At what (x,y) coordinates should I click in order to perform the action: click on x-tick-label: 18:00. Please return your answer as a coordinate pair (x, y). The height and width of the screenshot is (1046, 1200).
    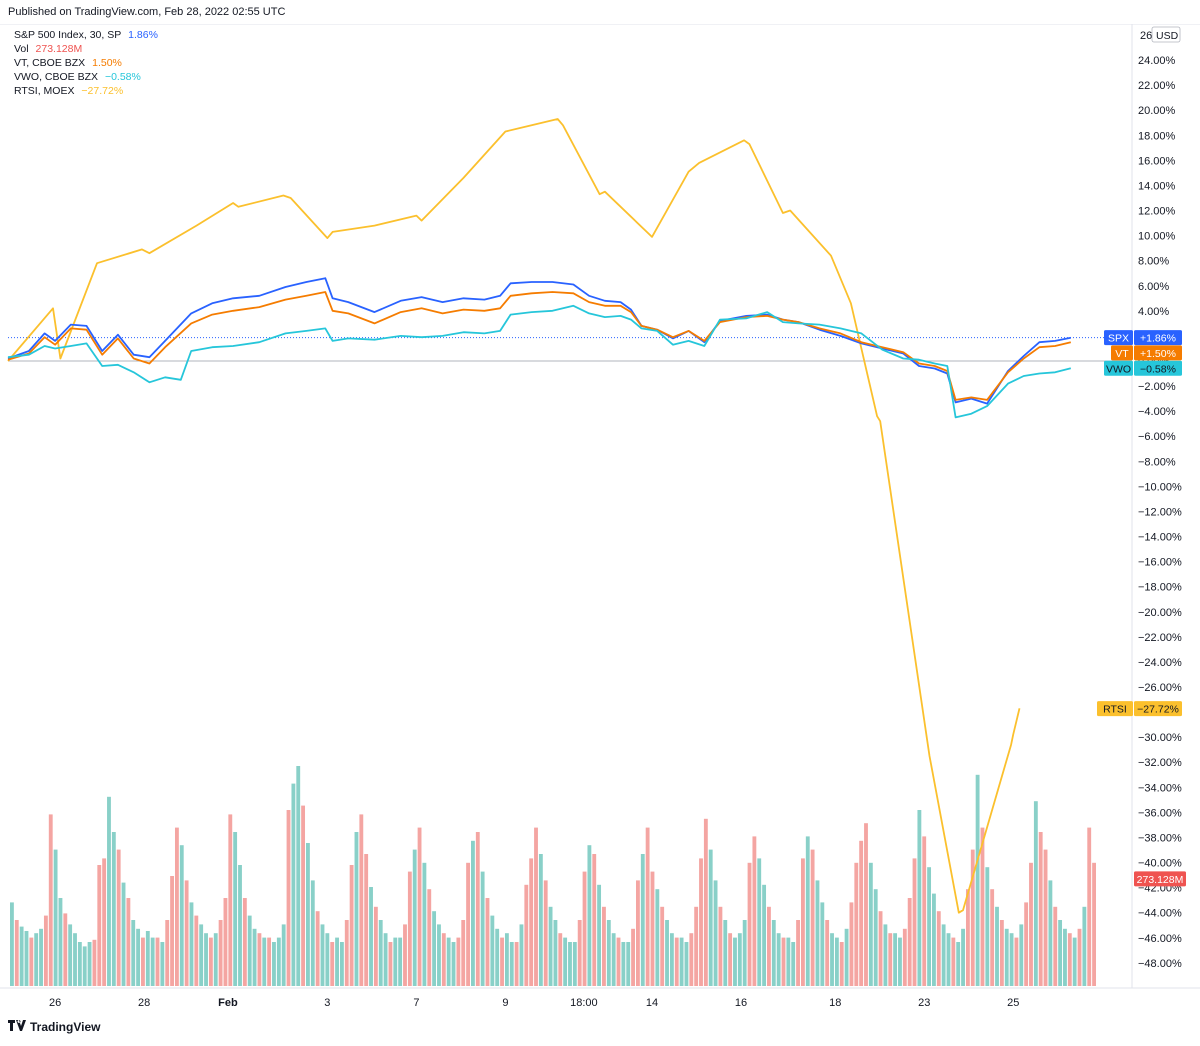
    Looking at the image, I should click on (584, 1003).